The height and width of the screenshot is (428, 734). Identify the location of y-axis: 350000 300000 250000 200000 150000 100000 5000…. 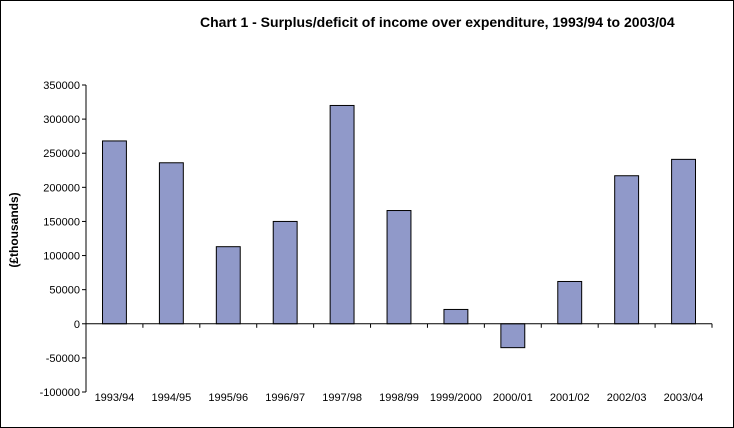
(63, 239).